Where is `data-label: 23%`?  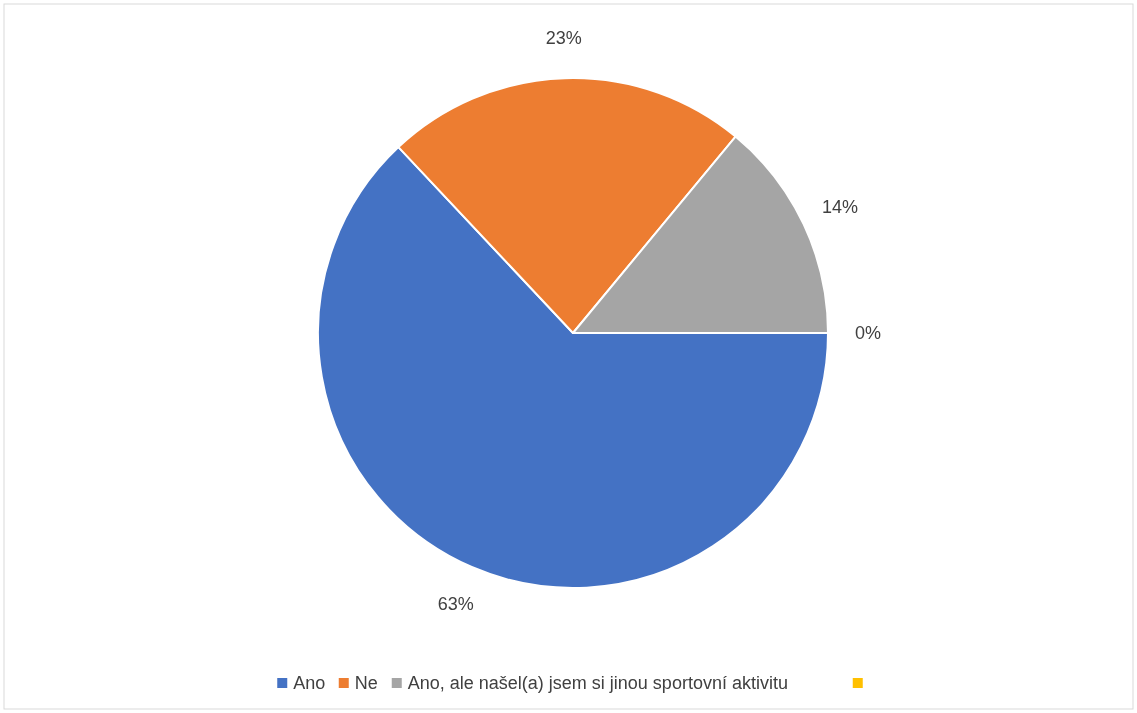 data-label: 23% is located at coordinates (563, 38).